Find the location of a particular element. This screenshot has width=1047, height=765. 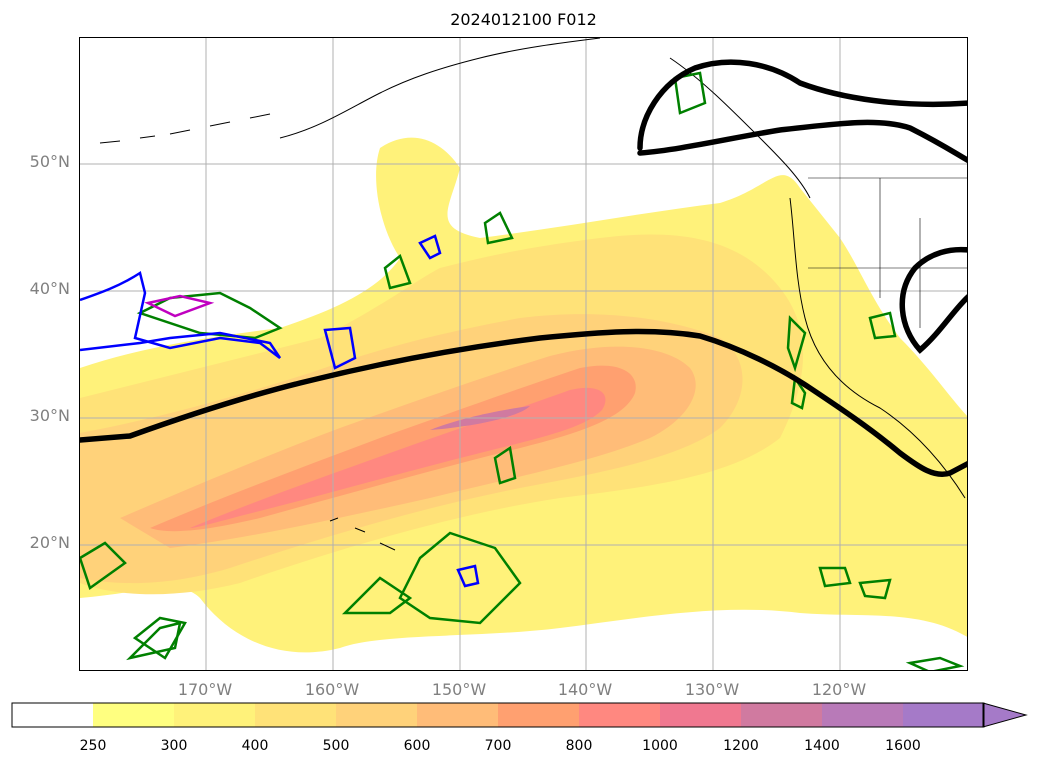

colorbar-tick-label: 1400 is located at coordinates (822, 746).